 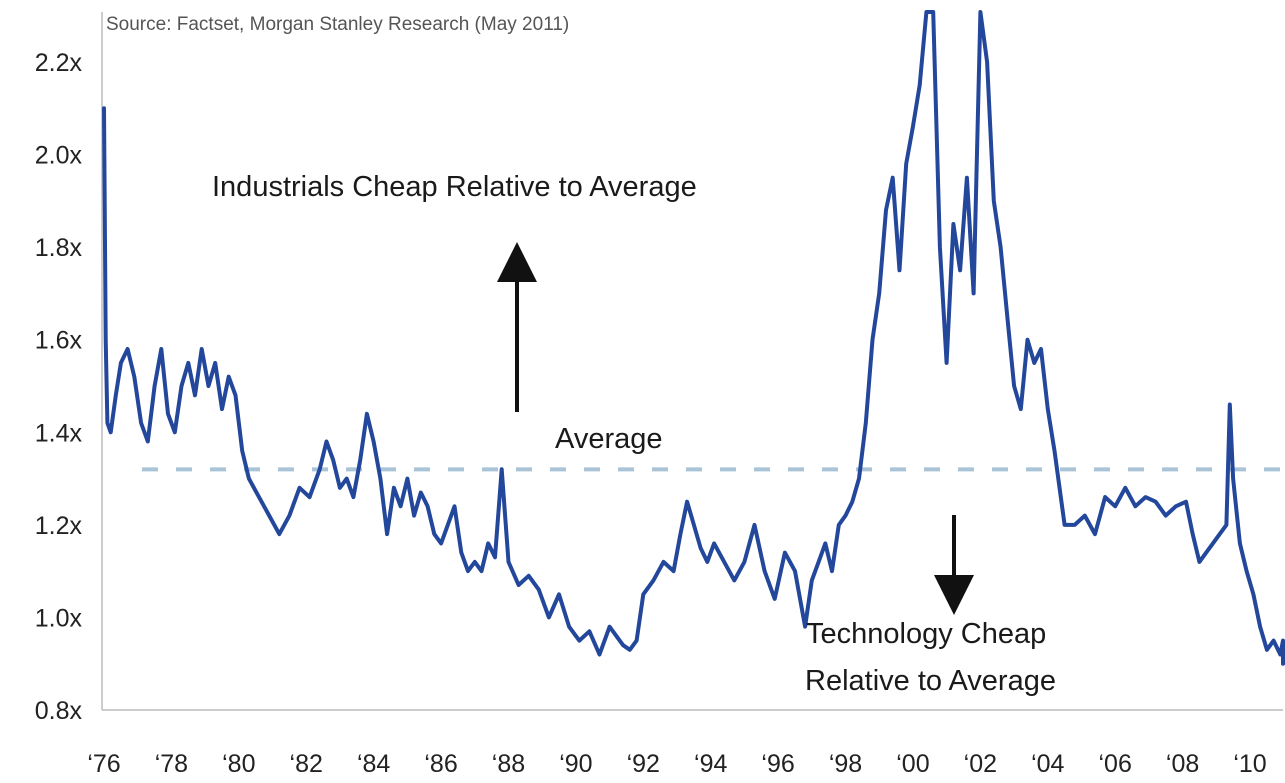 I want to click on x-tick-label: ‘08, so click(x=1182, y=764).